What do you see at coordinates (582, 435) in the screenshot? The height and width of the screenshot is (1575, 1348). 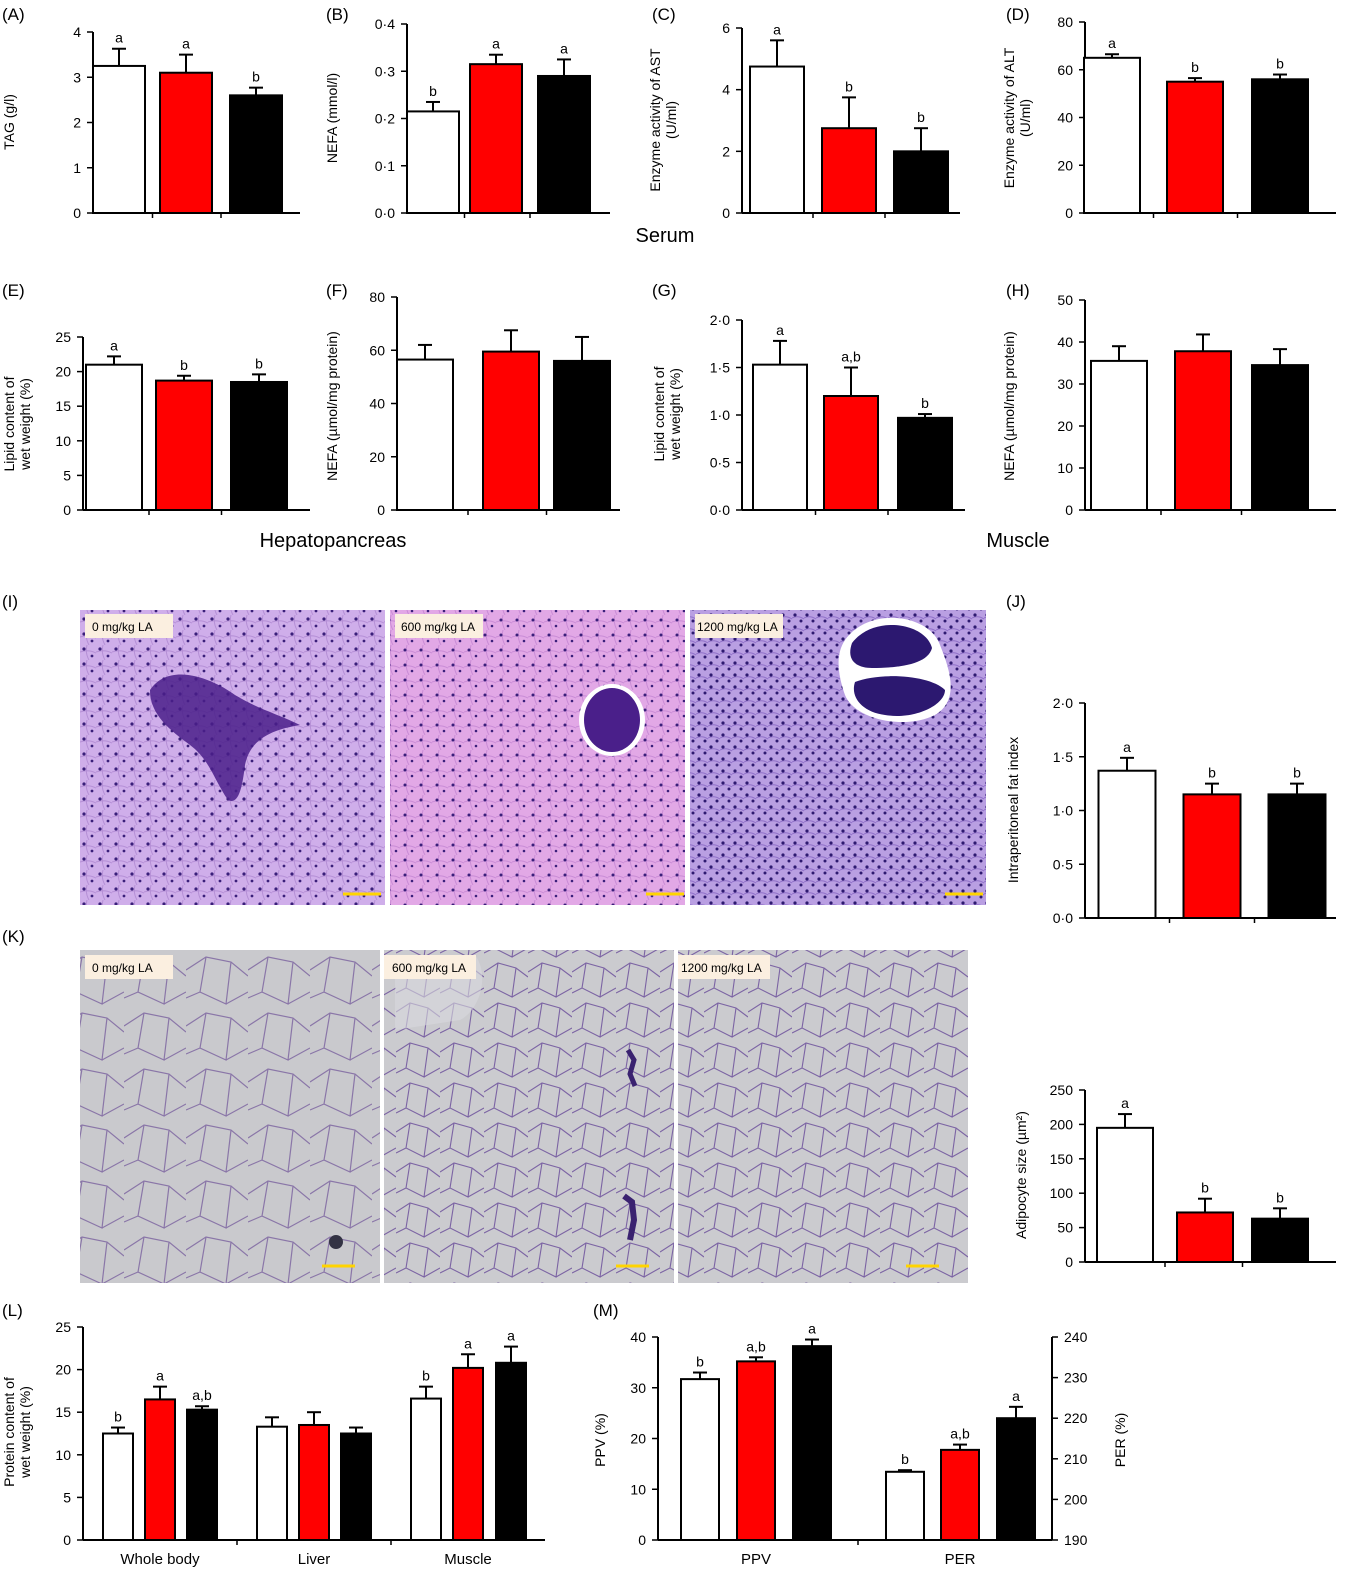 I see `chart-F-bar` at bounding box center [582, 435].